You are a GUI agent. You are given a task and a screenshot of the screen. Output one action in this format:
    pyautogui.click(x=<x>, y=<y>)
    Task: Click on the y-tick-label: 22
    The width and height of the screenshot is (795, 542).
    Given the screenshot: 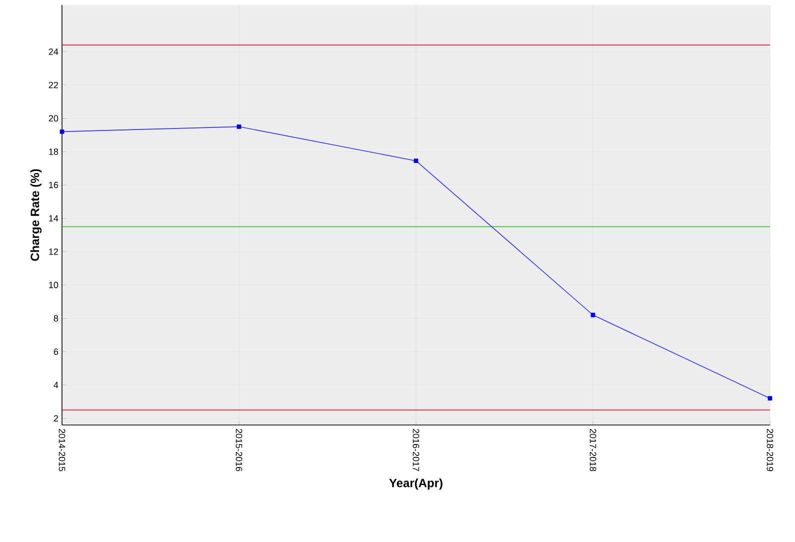 What is the action you would take?
    pyautogui.click(x=53, y=85)
    